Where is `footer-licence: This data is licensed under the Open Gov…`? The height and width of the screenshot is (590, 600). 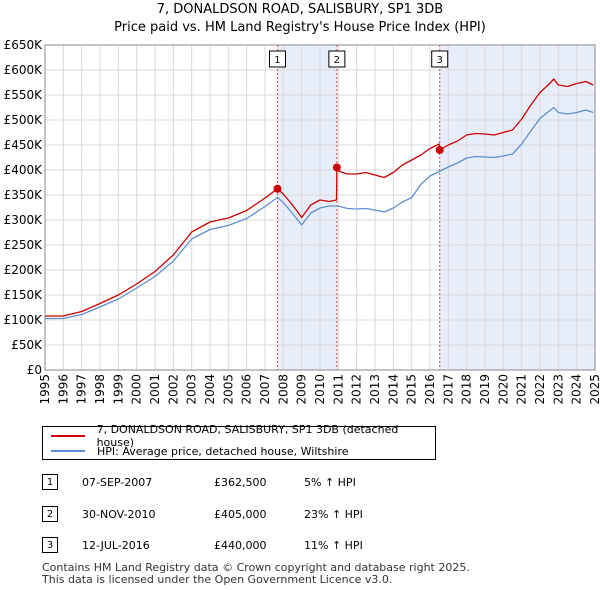
footer-licence: This data is licensed under the Open Gov… is located at coordinates (217, 579).